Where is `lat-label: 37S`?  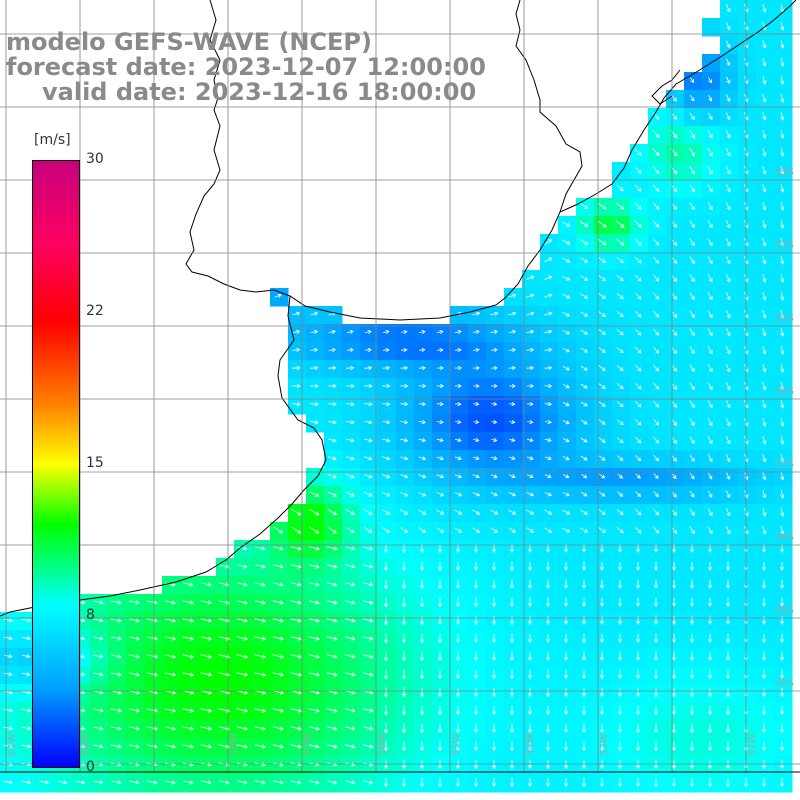
lat-label: 37S is located at coordinates (784, 464).